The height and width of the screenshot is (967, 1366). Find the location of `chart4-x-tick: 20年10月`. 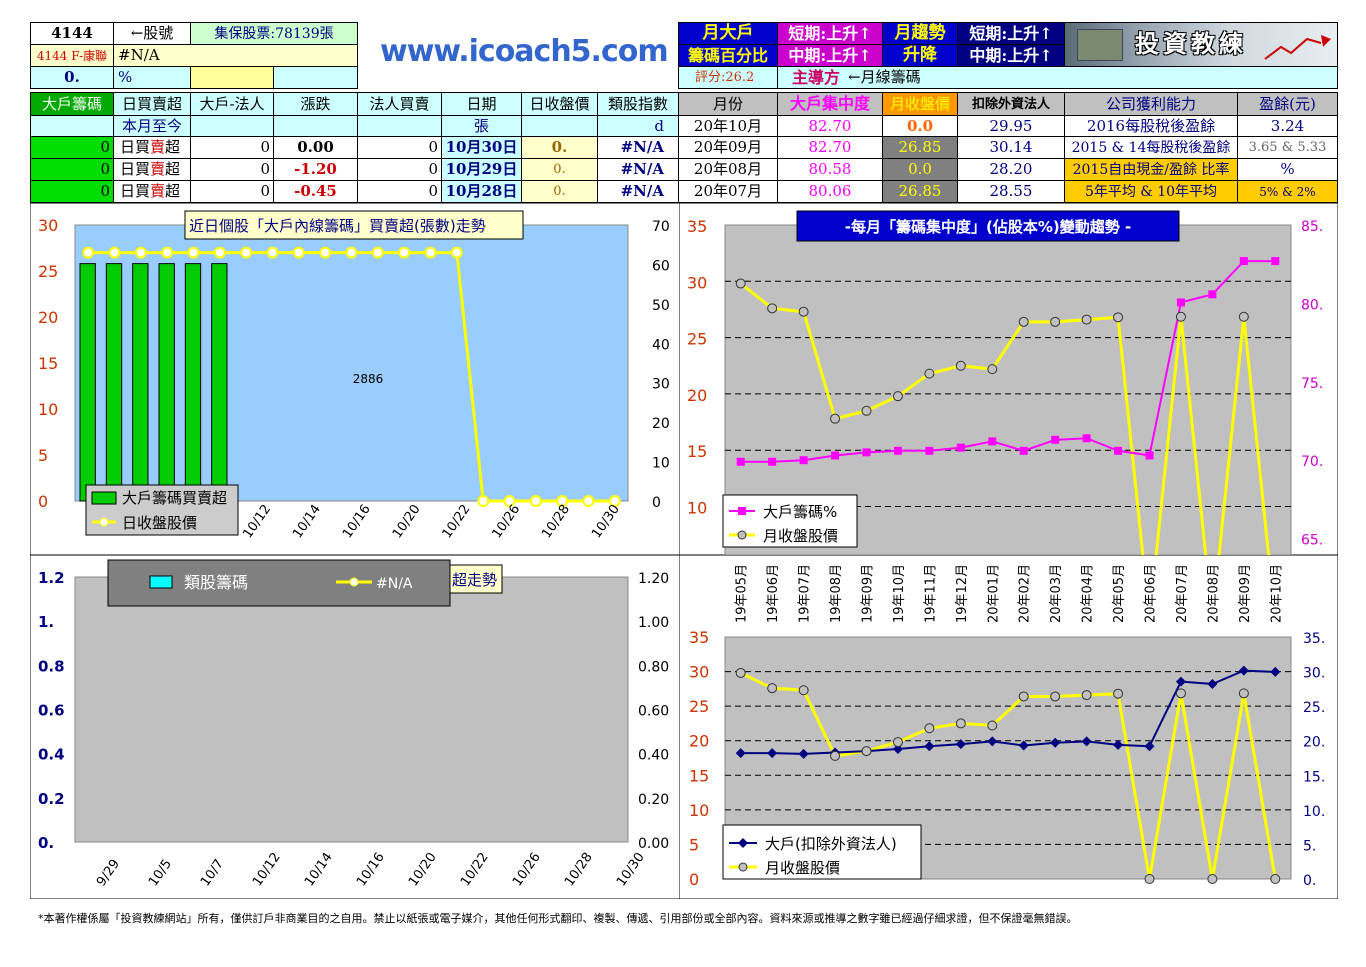

chart4-x-tick: 20年10月 is located at coordinates (1276, 593).